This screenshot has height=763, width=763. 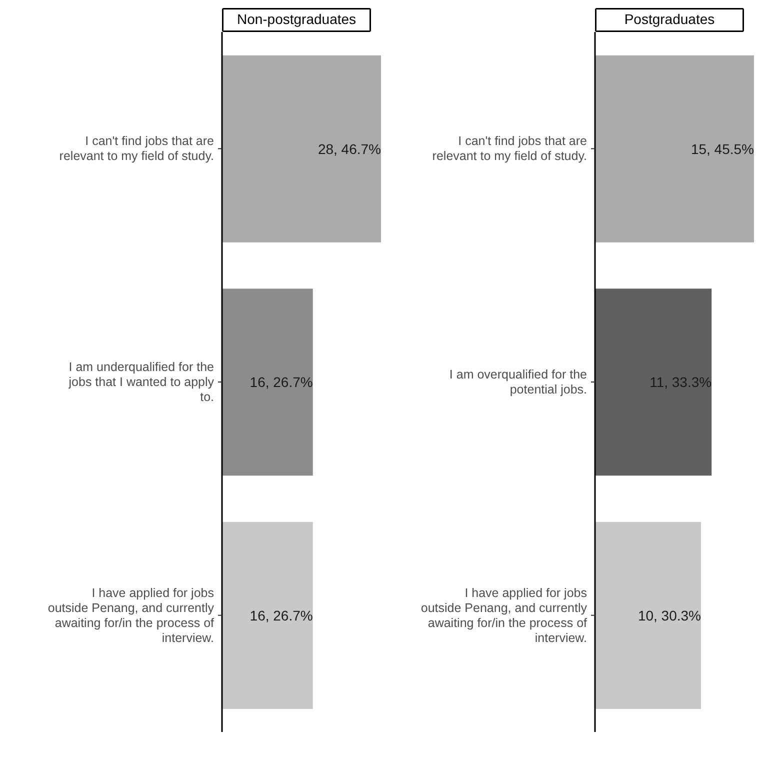 I want to click on data-label: 10, 30.3%, so click(x=669, y=616).